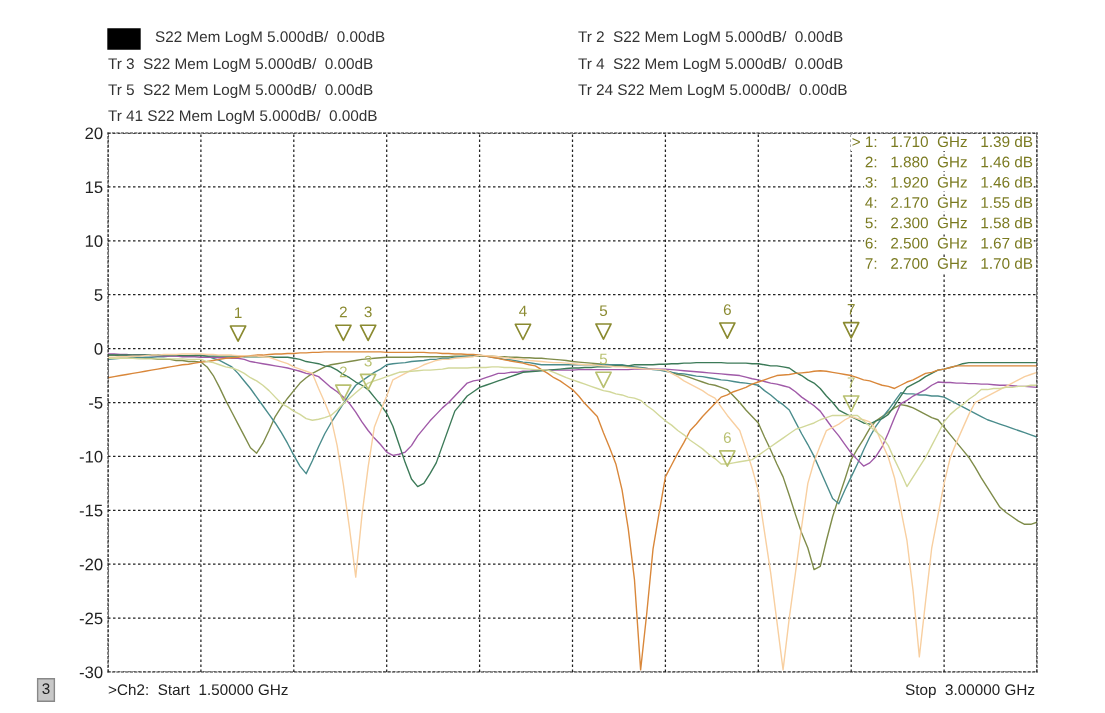 The width and height of the screenshot is (1105, 713). I want to click on y-tick-label: 5, so click(98, 295).